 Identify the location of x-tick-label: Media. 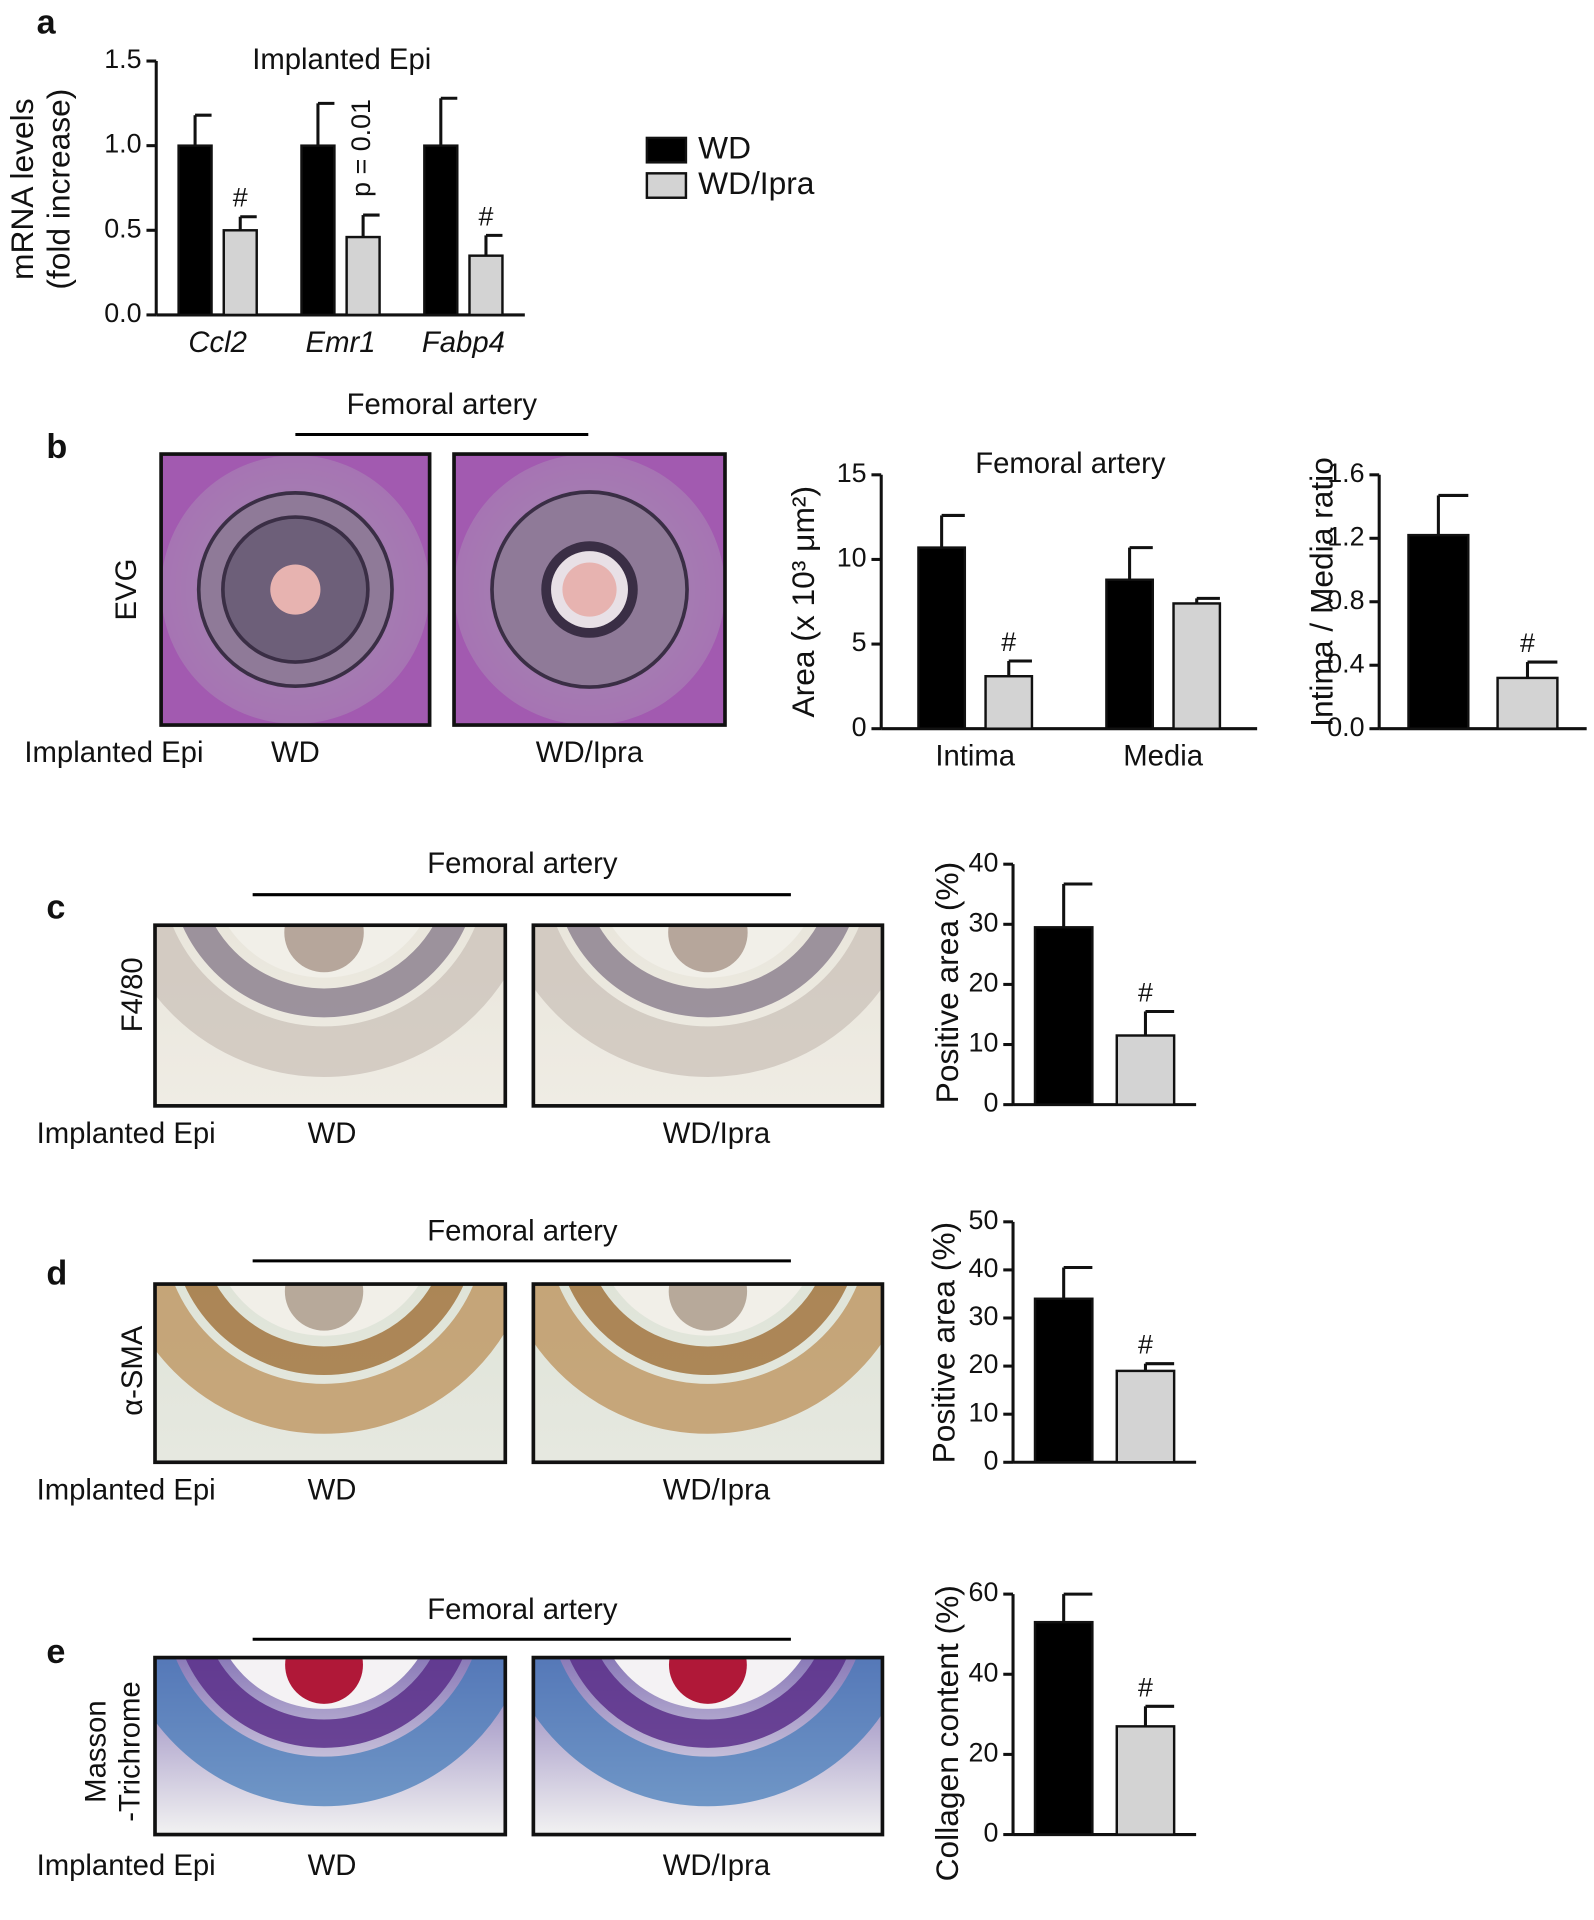
(1163, 756).